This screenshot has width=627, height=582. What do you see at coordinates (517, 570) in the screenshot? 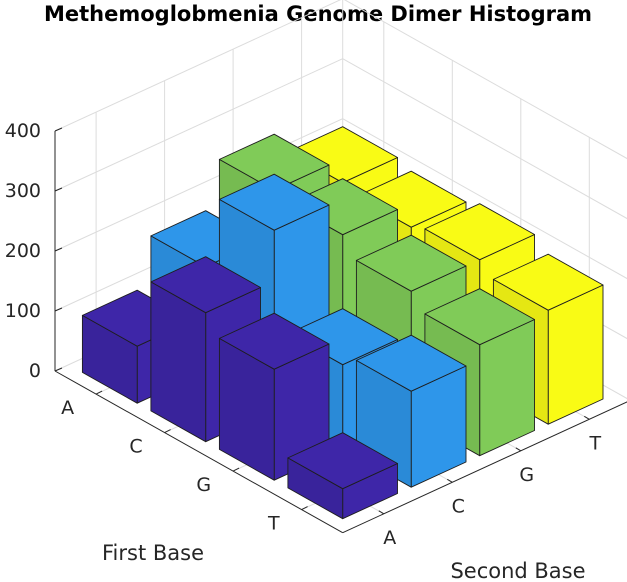
I see `x-axis-label: Second Base` at bounding box center [517, 570].